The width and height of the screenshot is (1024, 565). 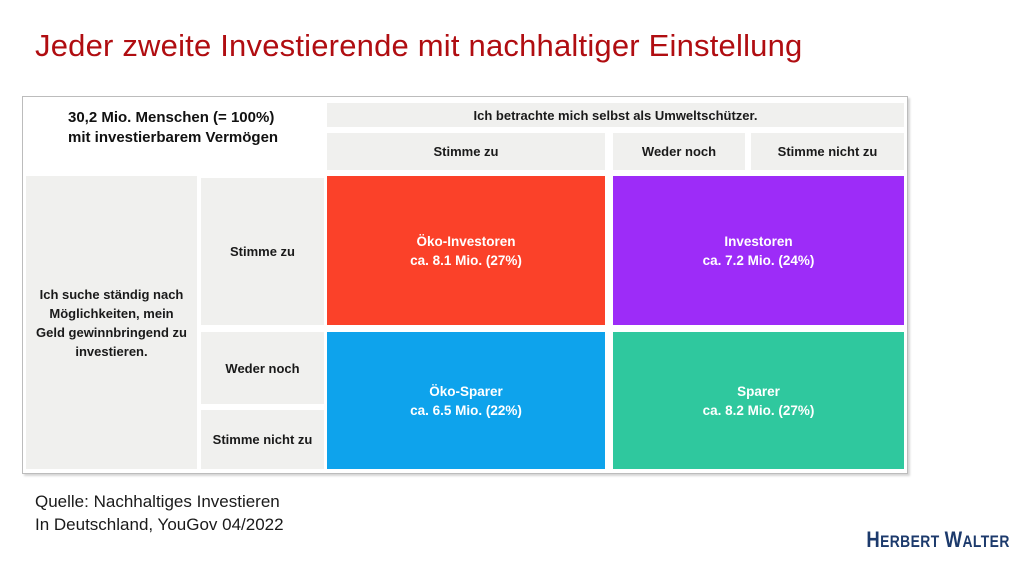 What do you see at coordinates (262, 439) in the screenshot?
I see `row-header-stimme-nicht-zu: Stimme nicht zu` at bounding box center [262, 439].